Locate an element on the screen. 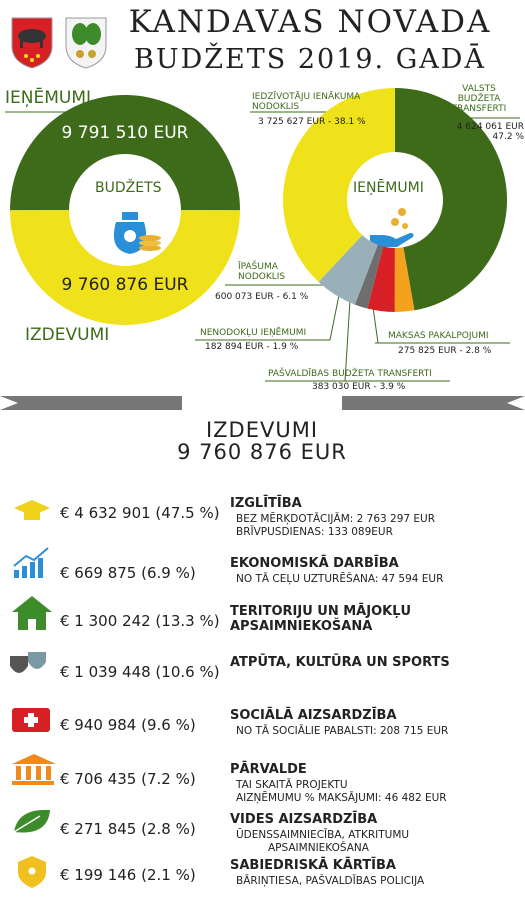  expense-detail: NO TĀ CEĻU UZTURĒŠANA: 47 594 EUR is located at coordinates (340, 579).